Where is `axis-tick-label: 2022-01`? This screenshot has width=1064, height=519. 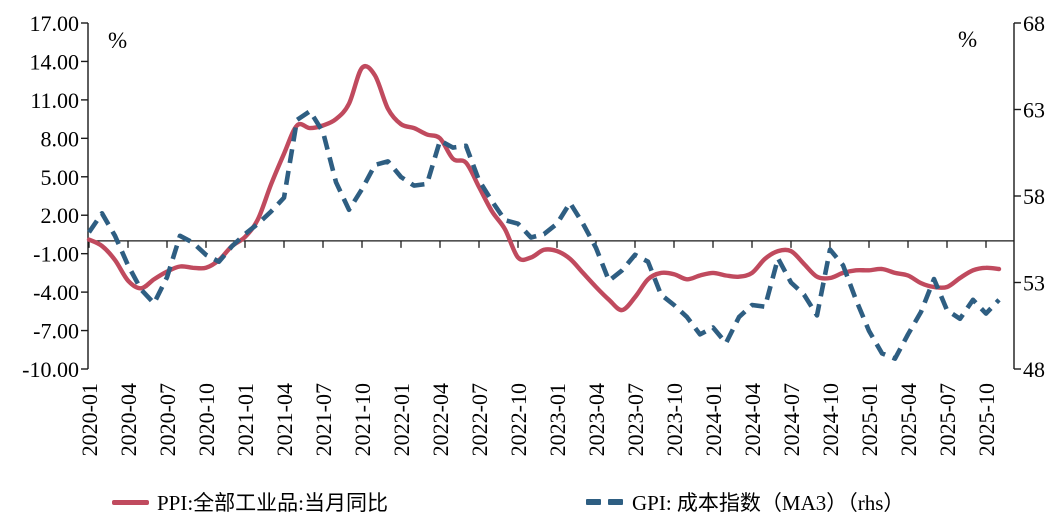 axis-tick-label: 2022-01 is located at coordinates (401, 419).